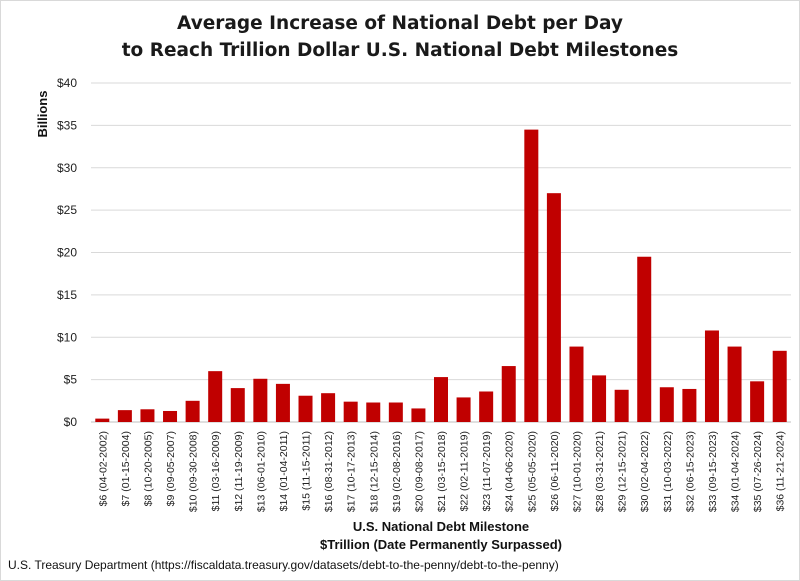  I want to click on x-axis-title-line-2: $Trillion (Date Permanently Surpassed), so click(441, 544).